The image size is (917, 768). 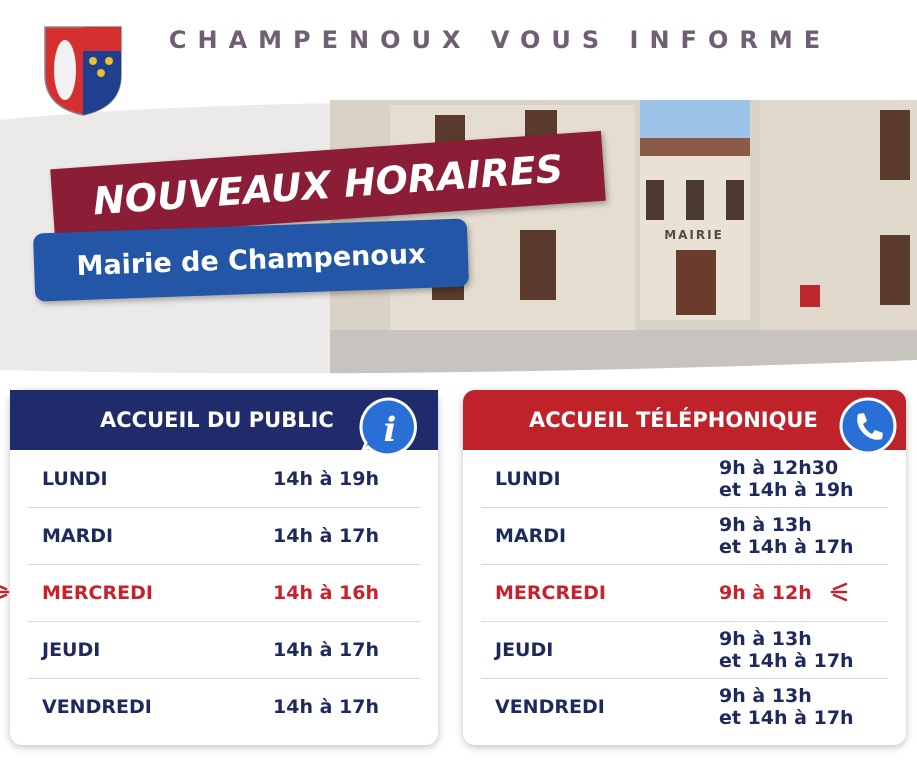 I want to click on hours-row: LUNDI 14h à 19h, so click(x=224, y=479).